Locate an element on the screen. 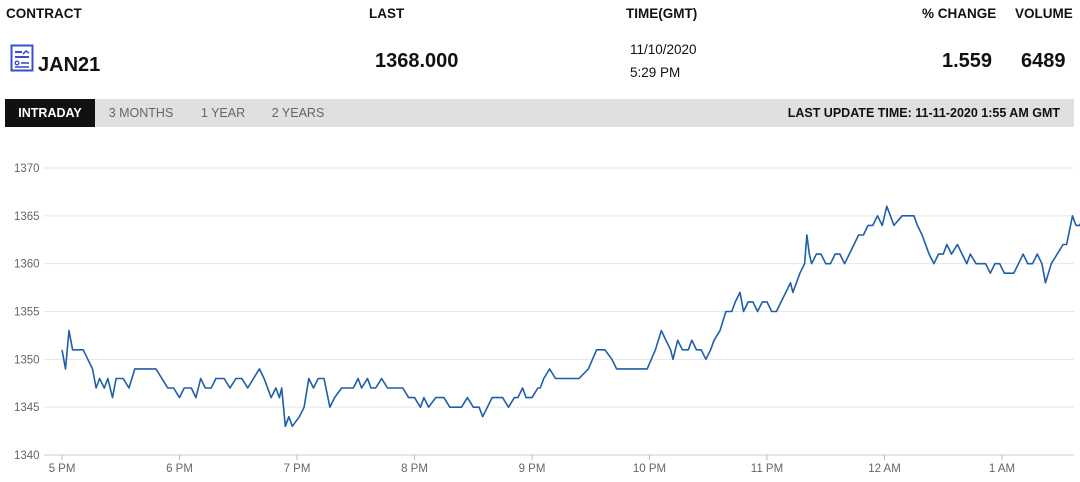 This screenshot has width=1080, height=482. report-document-icon is located at coordinates (22, 58).